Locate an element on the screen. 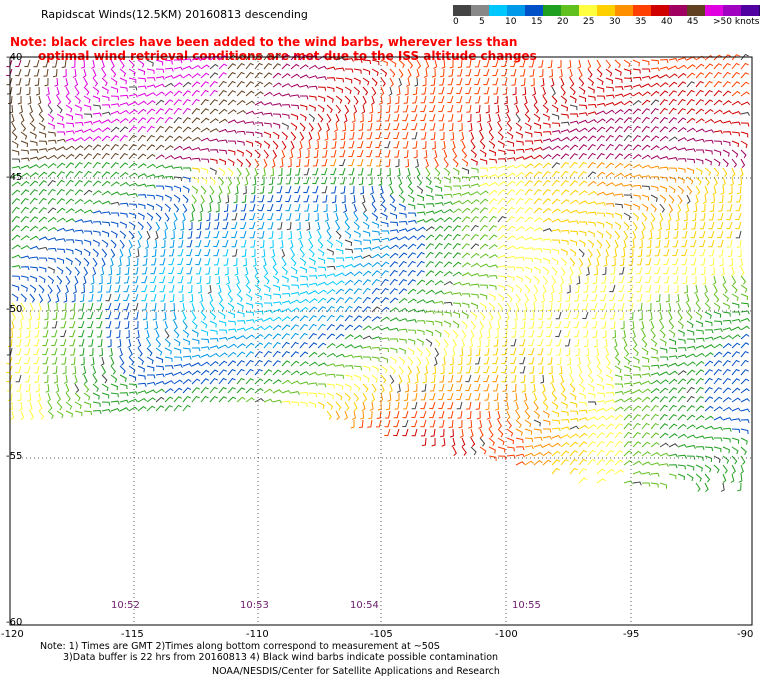  lon-label-115w: -115 is located at coordinates (132, 634).